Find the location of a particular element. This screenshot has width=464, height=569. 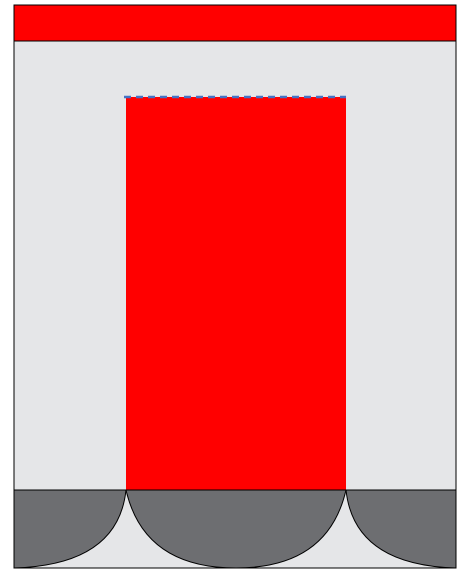

bottom-lobe-left is located at coordinates (70, 529).